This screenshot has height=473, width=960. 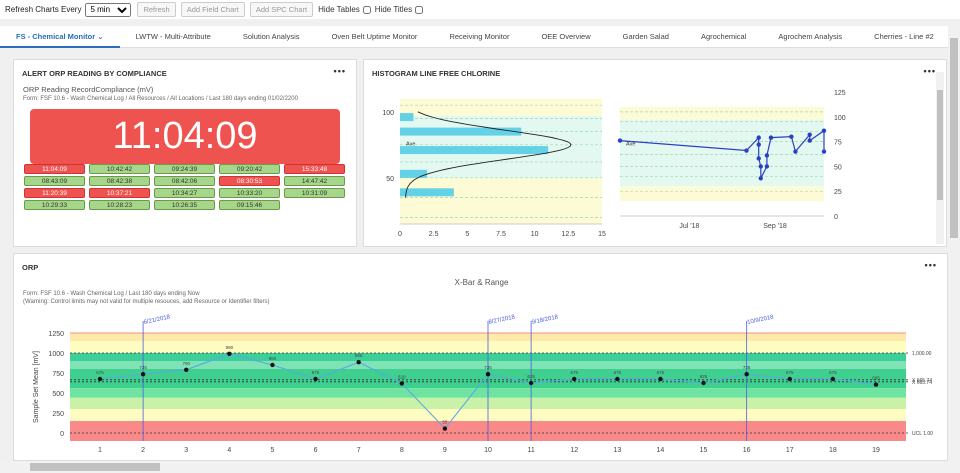 I want to click on reading-time-chip: 10:33:20, so click(x=249, y=193).